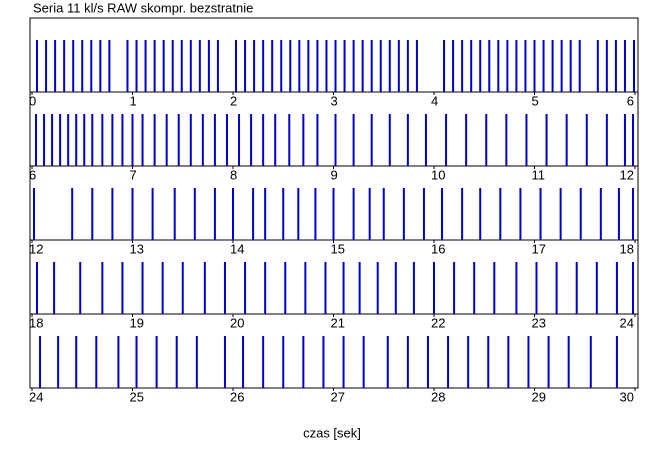 The image size is (670, 463). What do you see at coordinates (338, 322) in the screenshot?
I see `x-tick-label: 21` at bounding box center [338, 322].